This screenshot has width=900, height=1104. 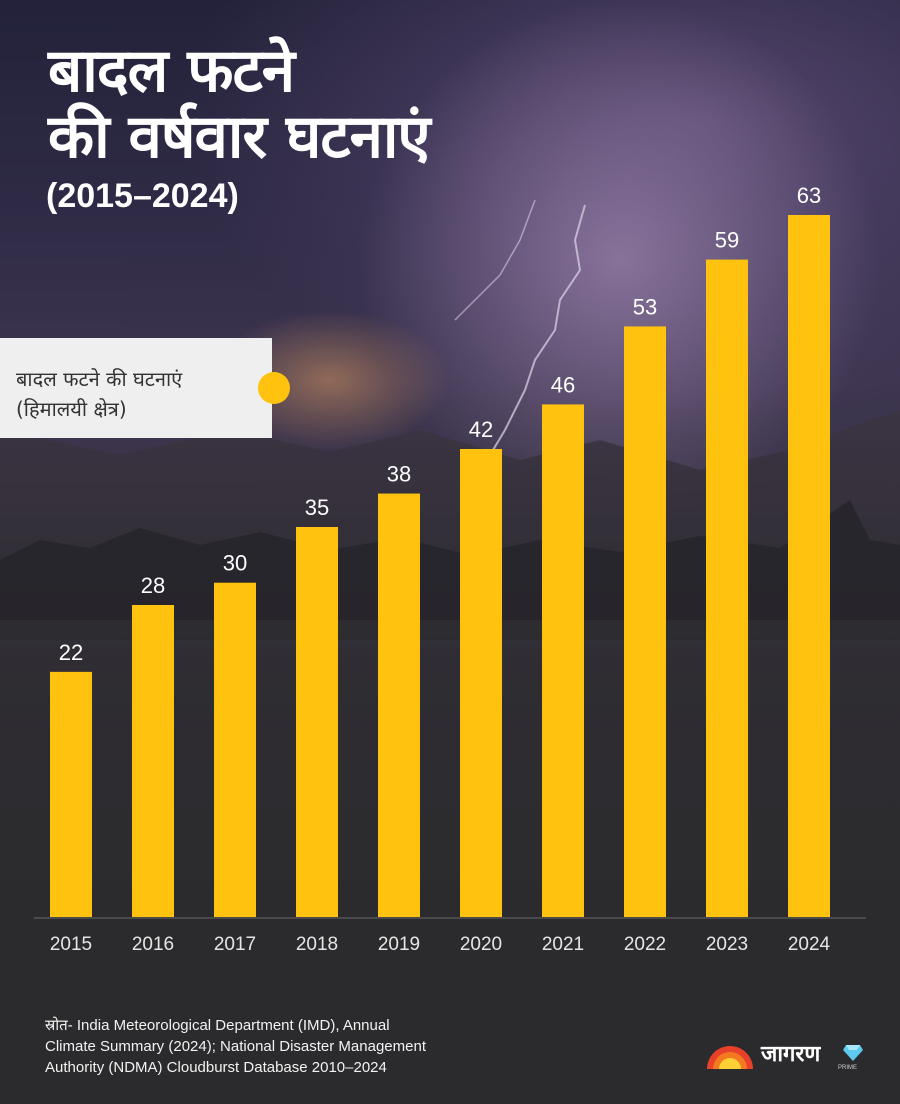 What do you see at coordinates (317, 722) in the screenshot?
I see `bar-2018` at bounding box center [317, 722].